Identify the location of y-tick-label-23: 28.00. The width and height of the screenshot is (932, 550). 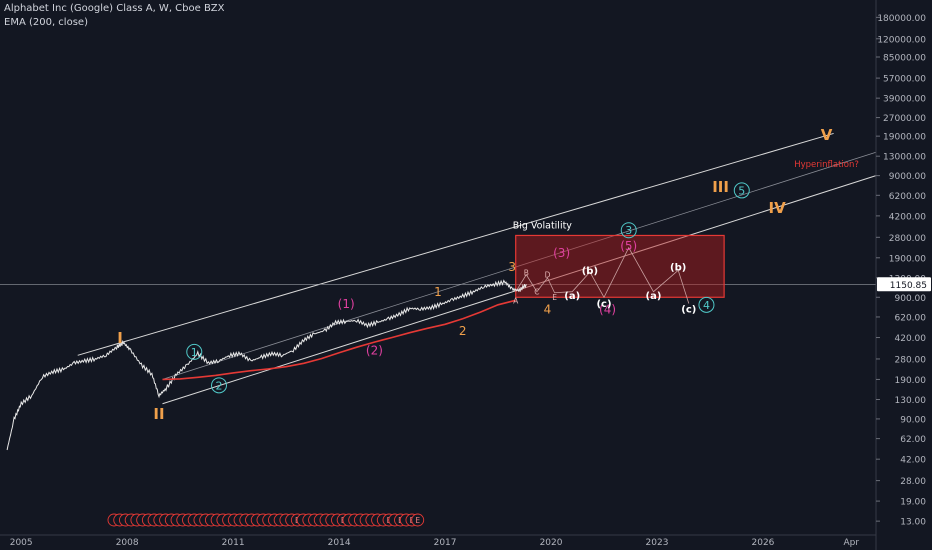
(913, 482).